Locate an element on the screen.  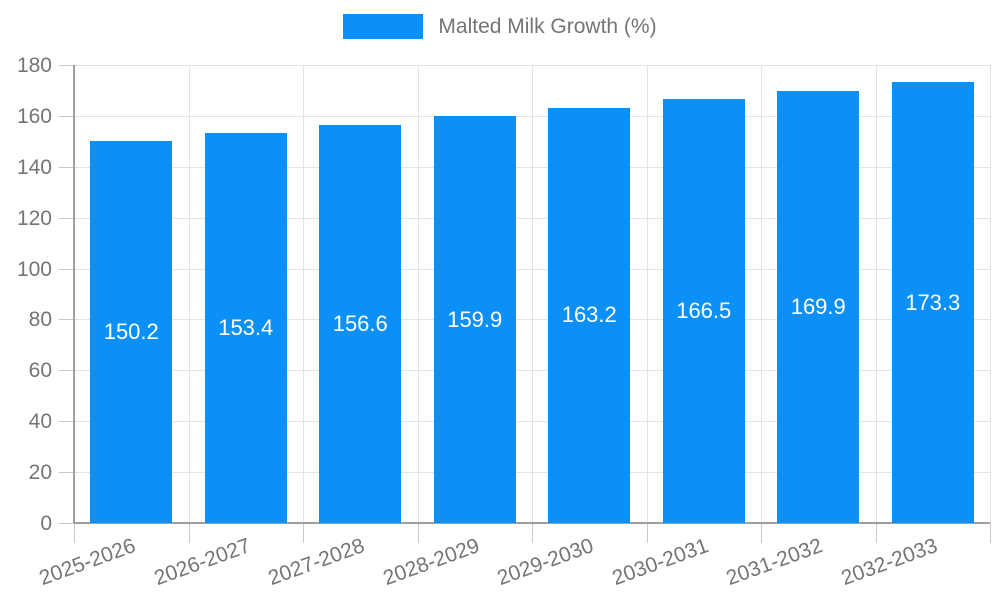
bar-value-label: 166.5 is located at coordinates (704, 311).